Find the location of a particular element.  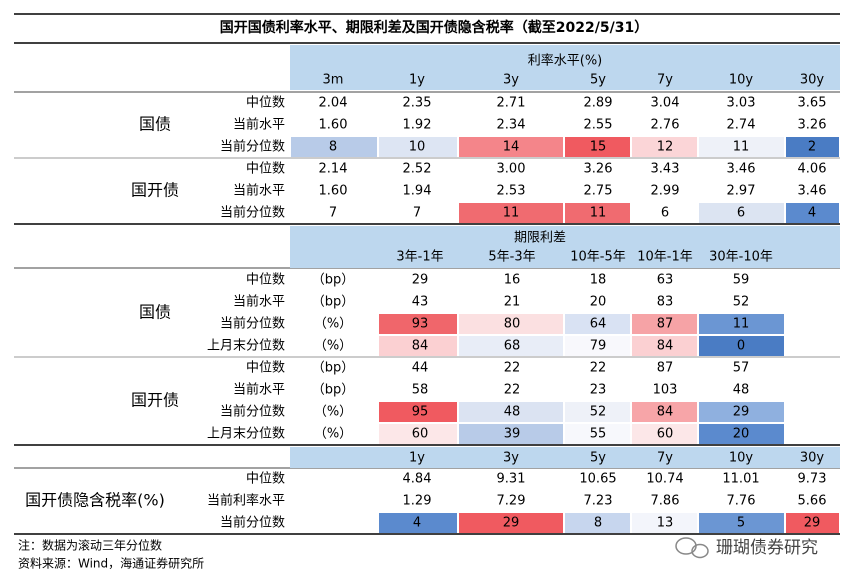

cell-value: 5.66 is located at coordinates (812, 501).